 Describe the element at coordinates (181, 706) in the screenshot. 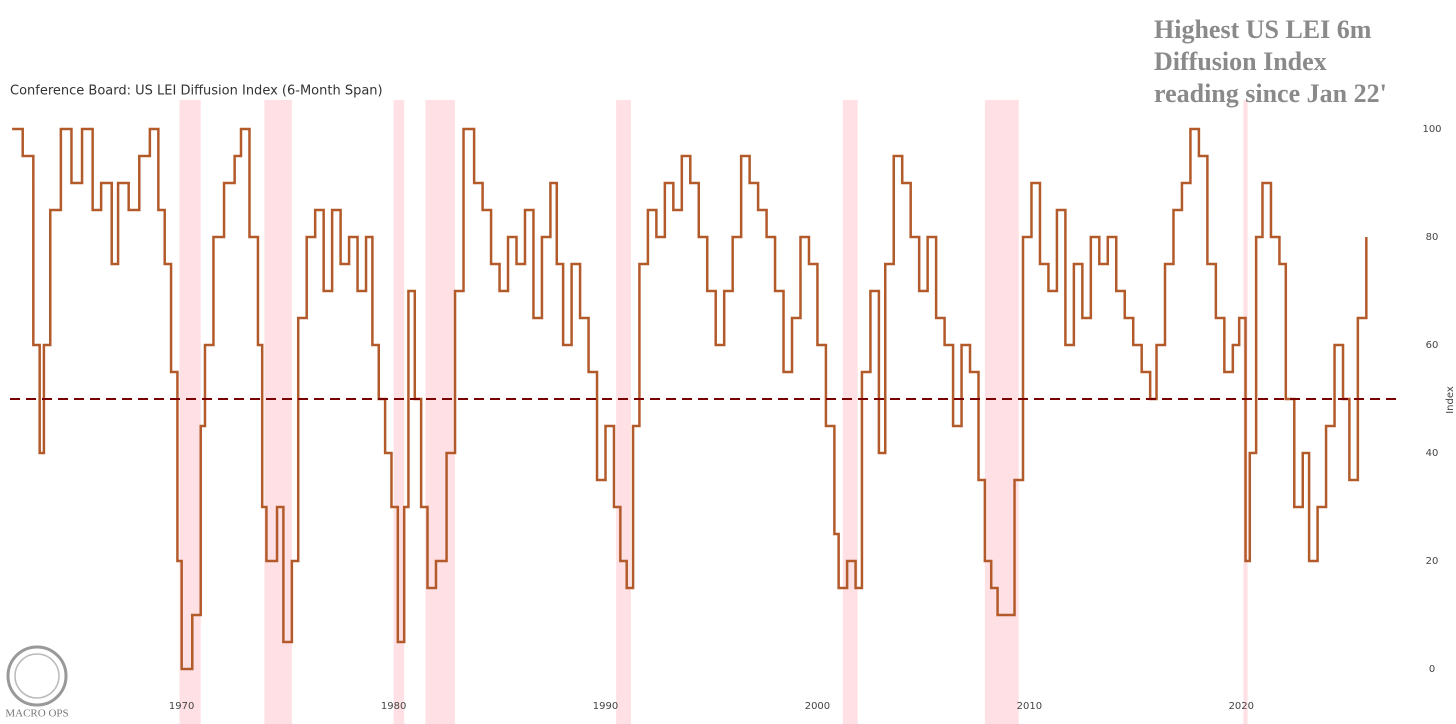

I see `x-tick-label: 1970` at that location.